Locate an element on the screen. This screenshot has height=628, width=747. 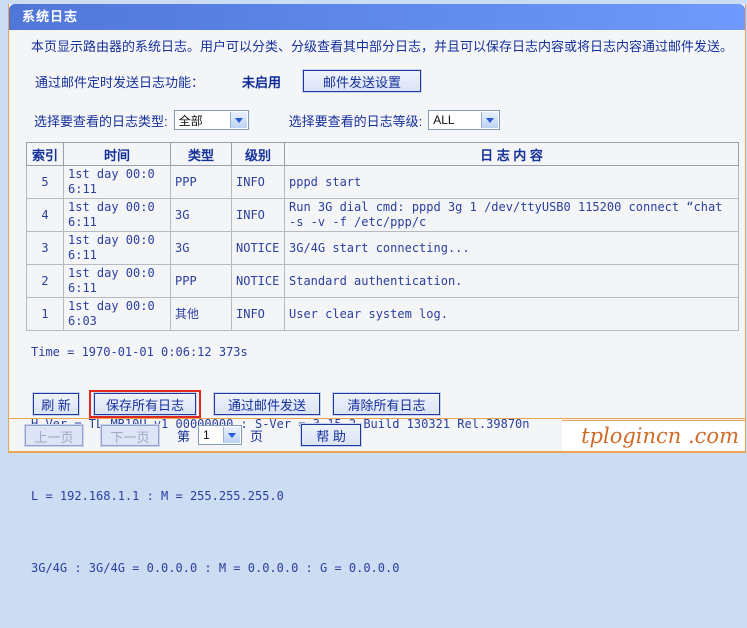
log-time: 1st day 00:06:03 is located at coordinates (117, 314).